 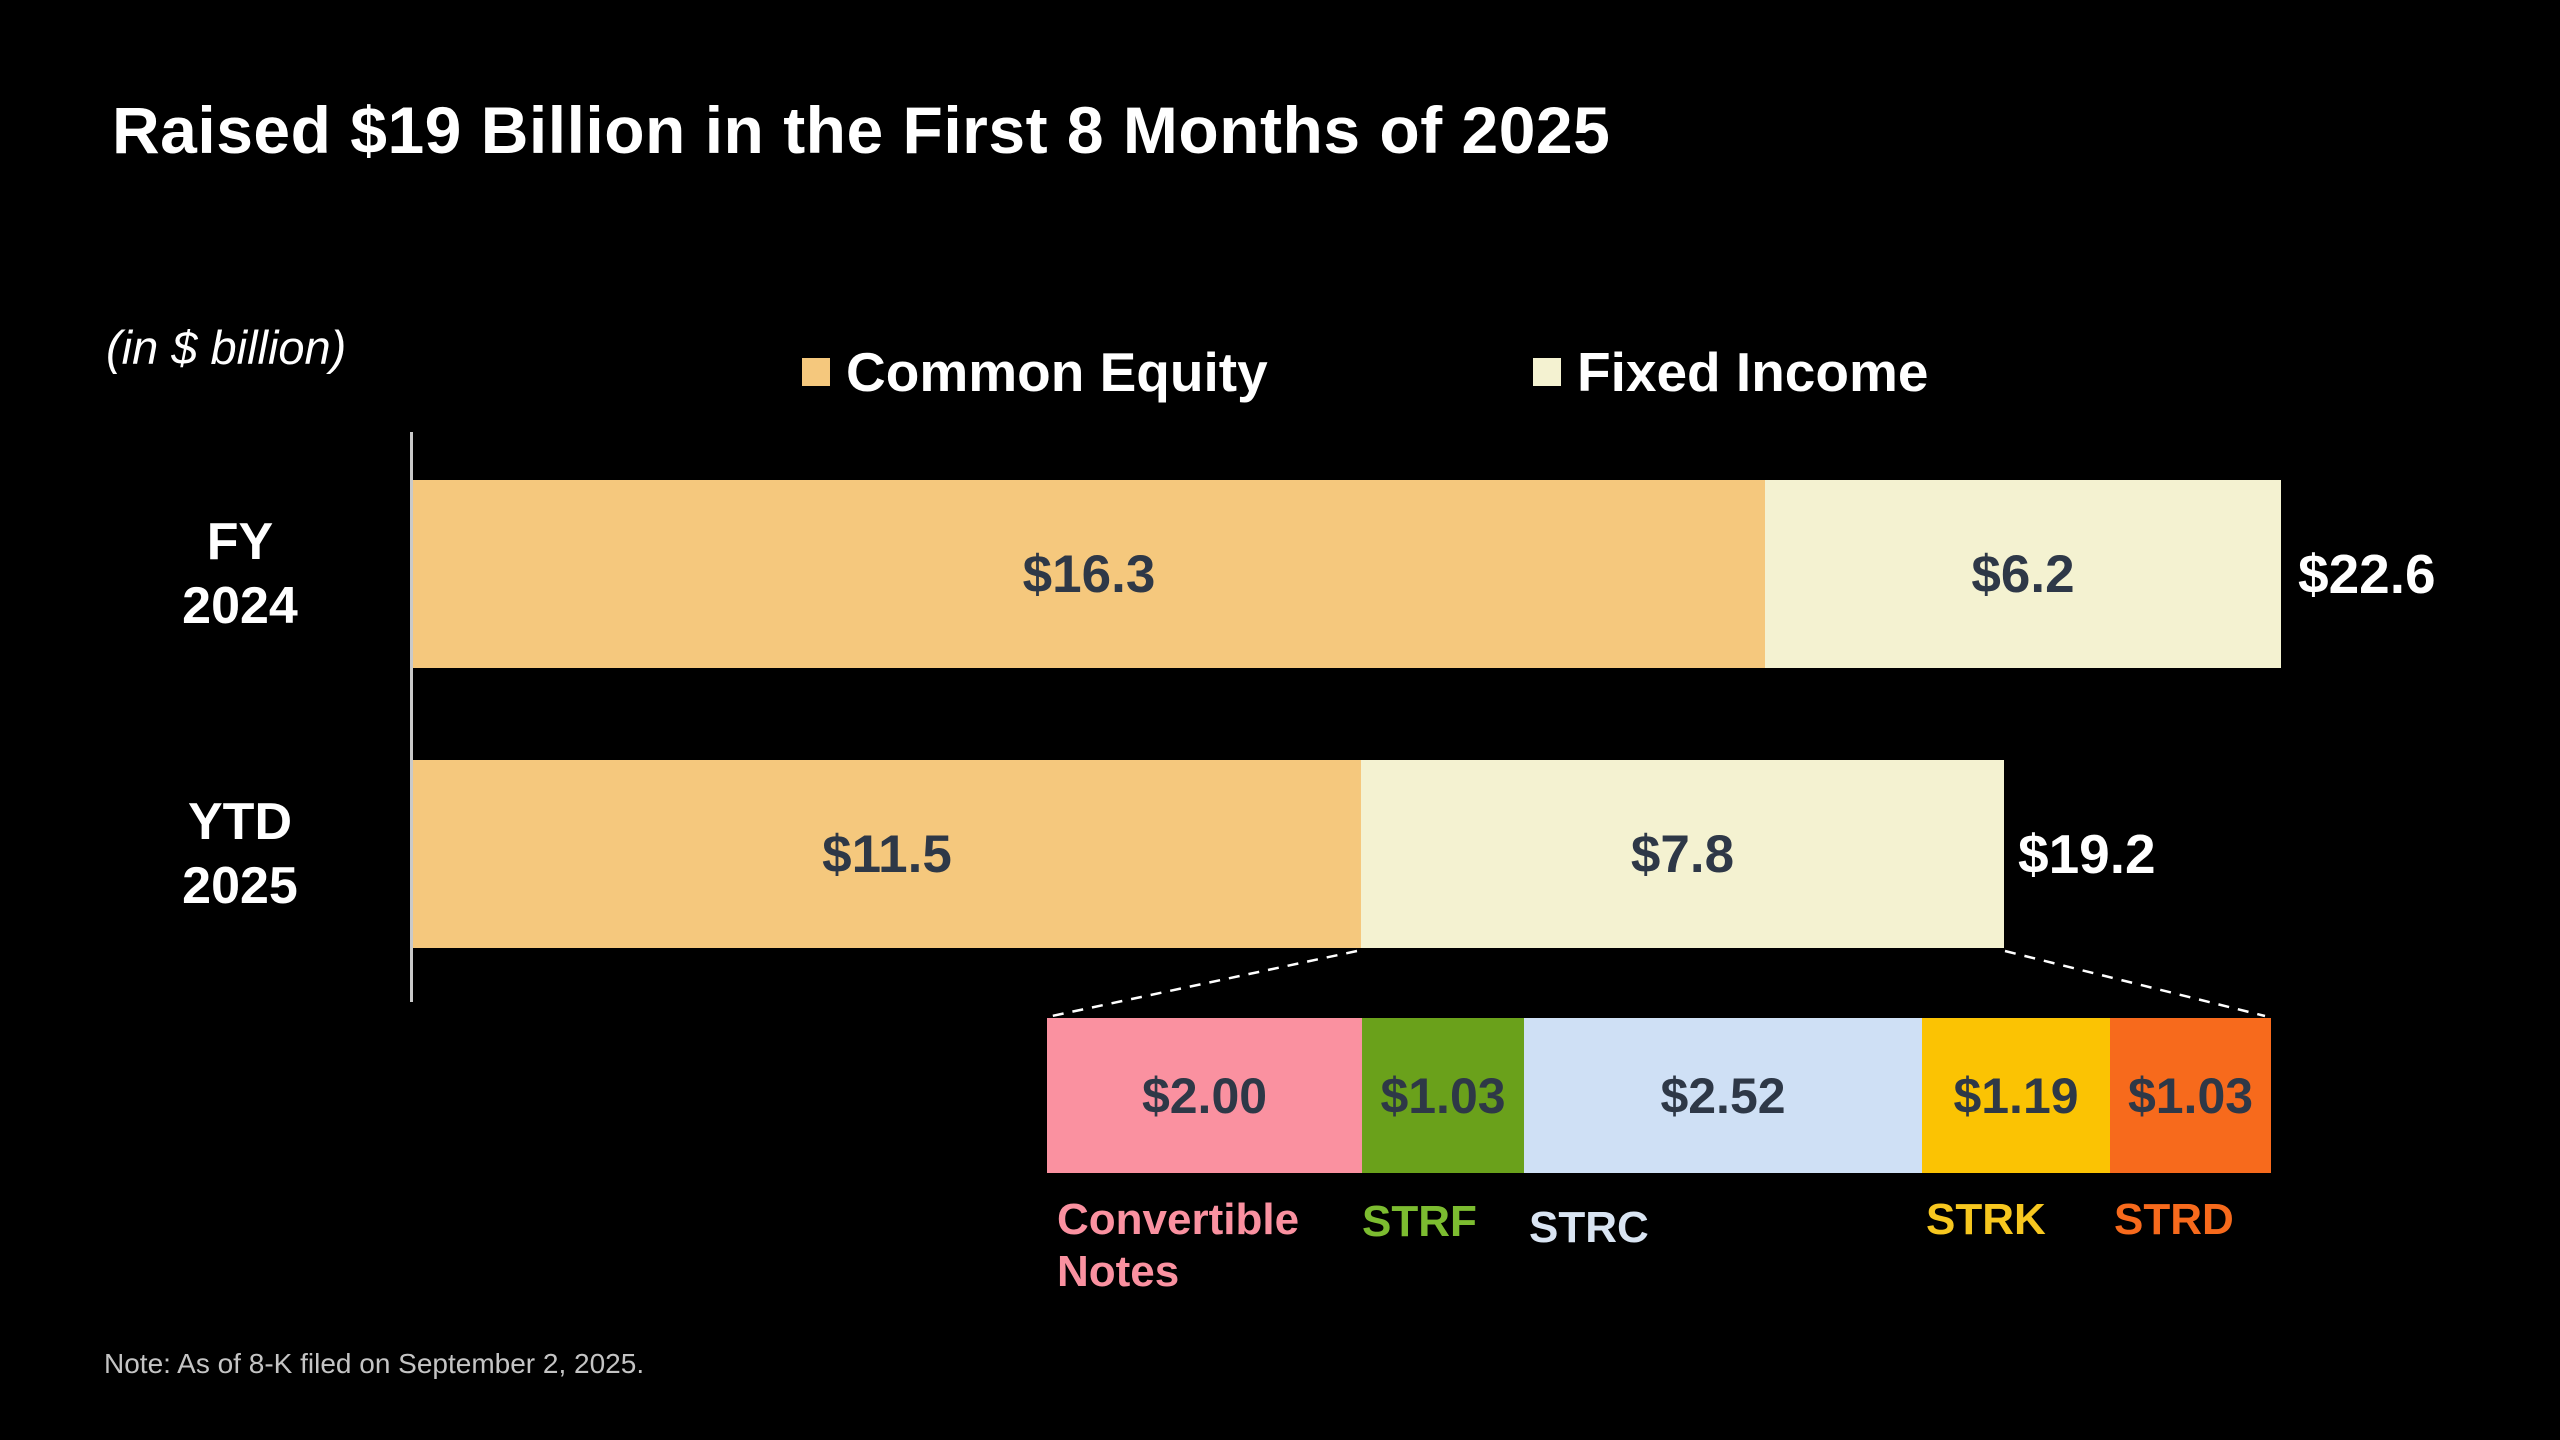 I want to click on breakdown-segment-convertible-notes: $2.00, so click(x=1204, y=1095).